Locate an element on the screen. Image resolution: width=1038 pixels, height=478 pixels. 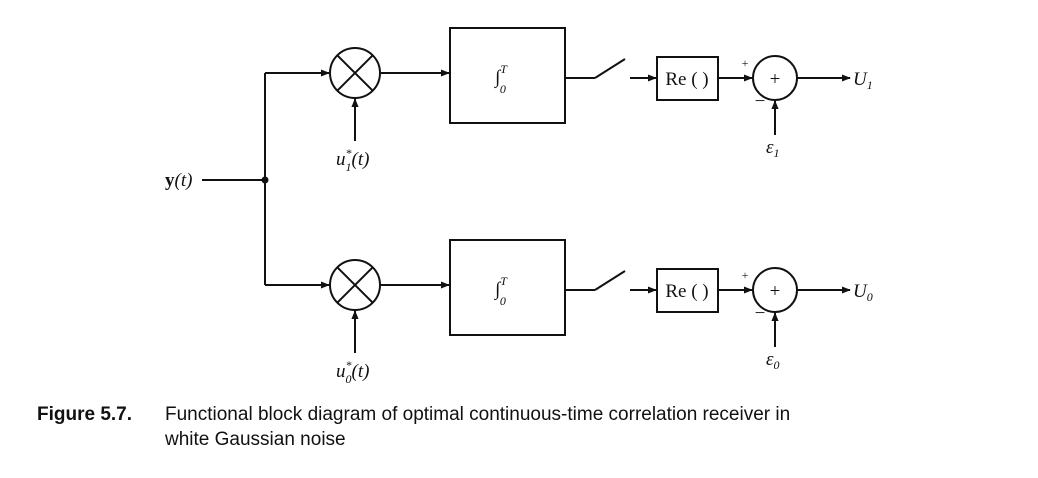
threshold-label: ε1 is located at coordinates (773, 148).